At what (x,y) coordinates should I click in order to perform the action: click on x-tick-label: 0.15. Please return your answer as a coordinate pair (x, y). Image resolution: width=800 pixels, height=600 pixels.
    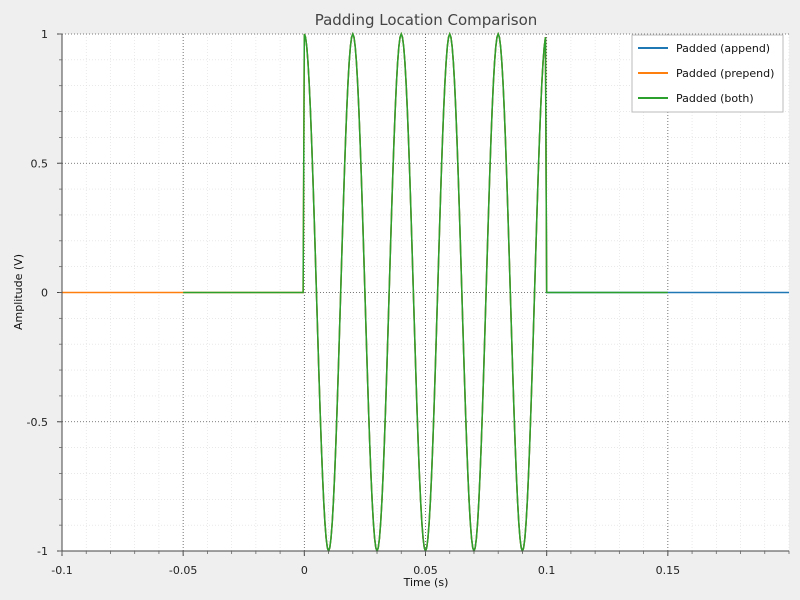
    Looking at the image, I should click on (668, 570).